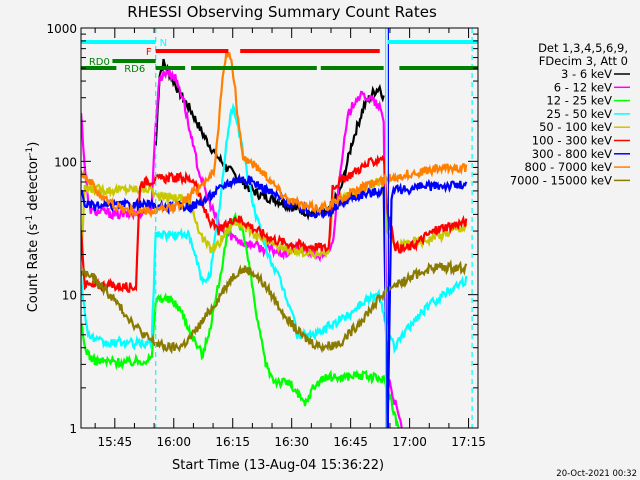 The height and width of the screenshot is (480, 640). I want to click on series-line-50-100-kev, so click(274, 219).